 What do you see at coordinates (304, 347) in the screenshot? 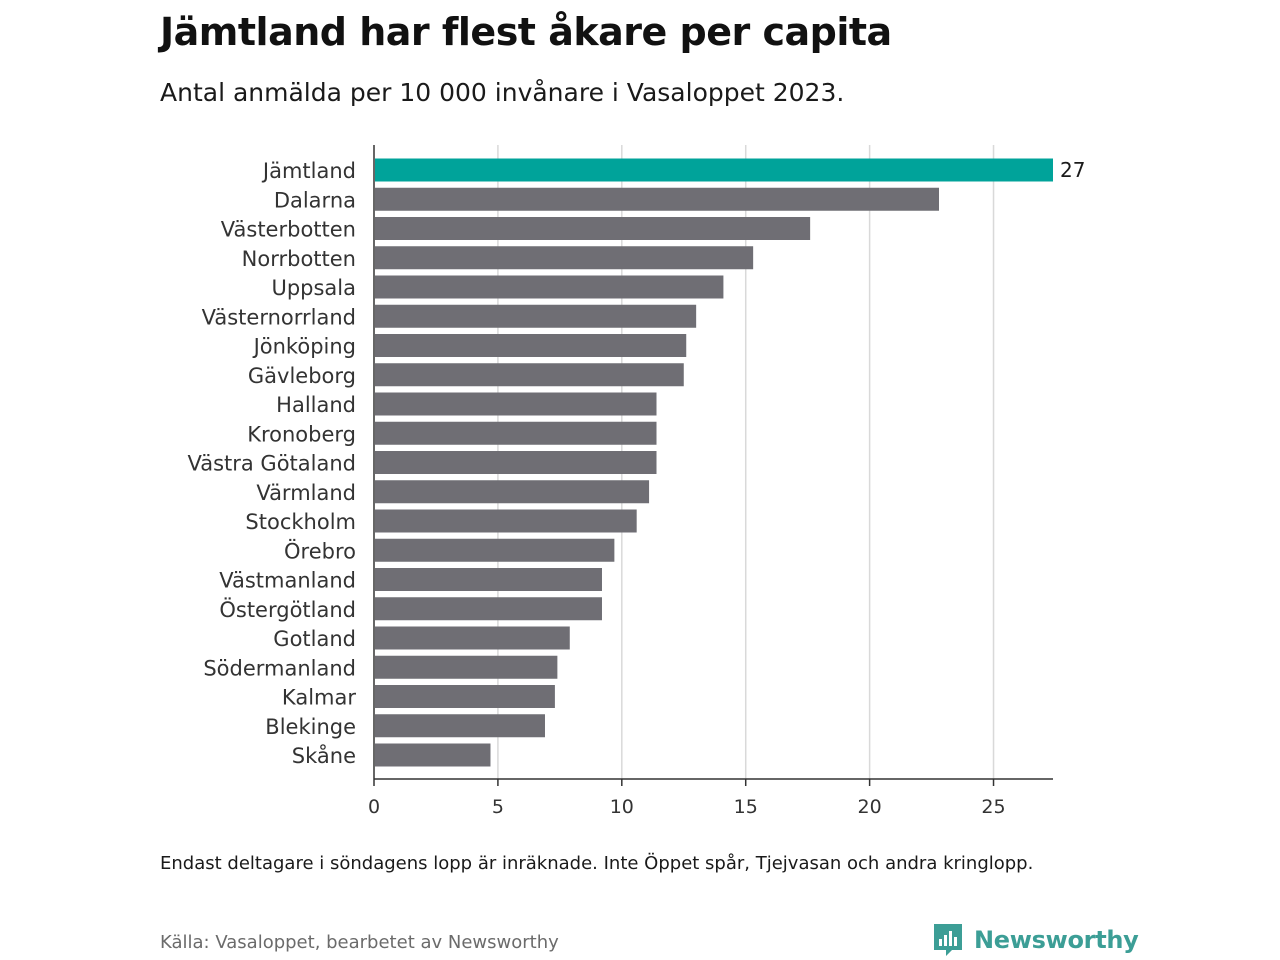
I see `category-label: Jönköping` at bounding box center [304, 347].